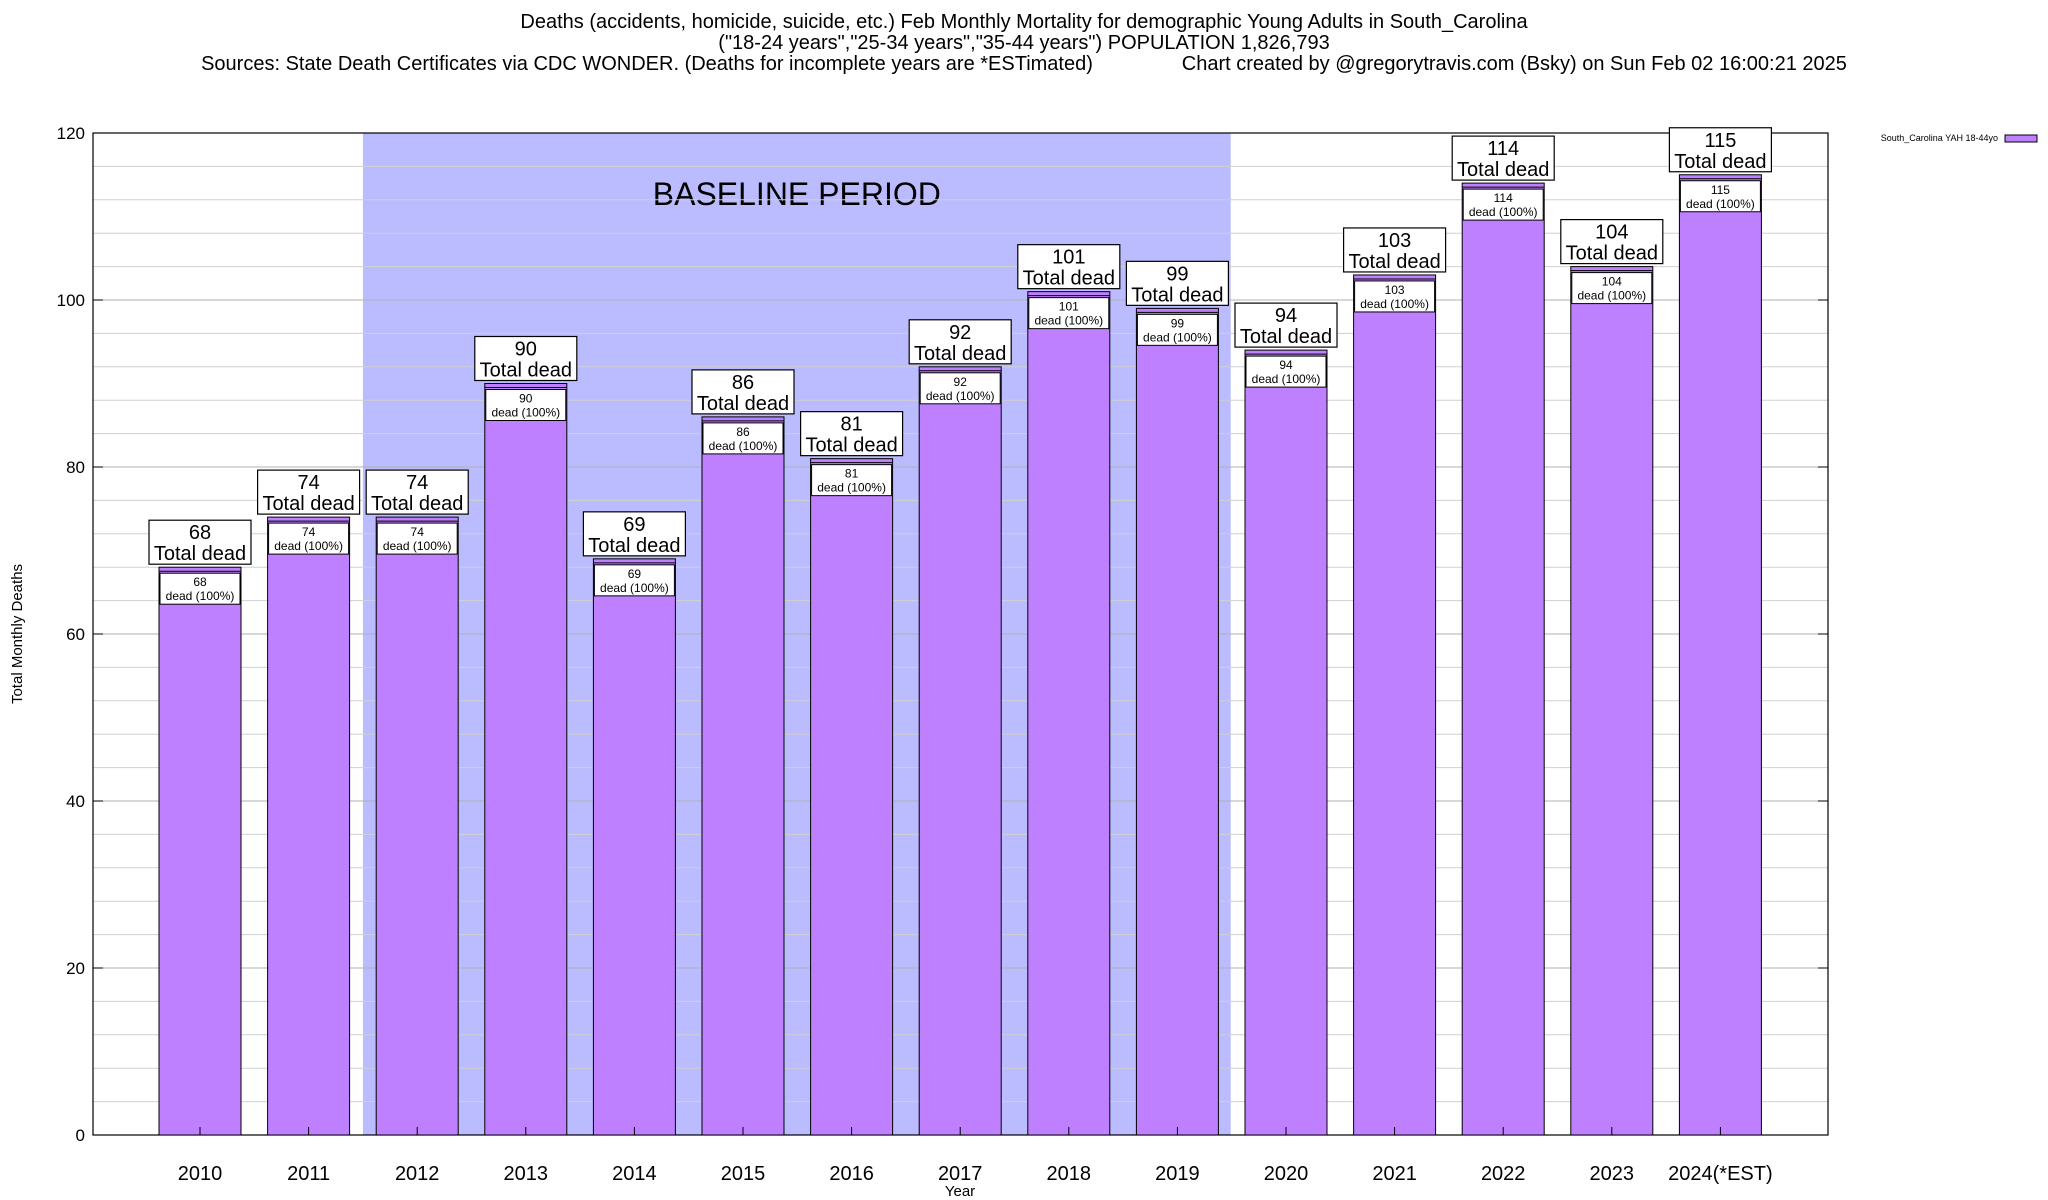 The width and height of the screenshot is (2048, 1200). Describe the element at coordinates (1503, 1174) in the screenshot. I see `x-tick-label: 2022` at that location.